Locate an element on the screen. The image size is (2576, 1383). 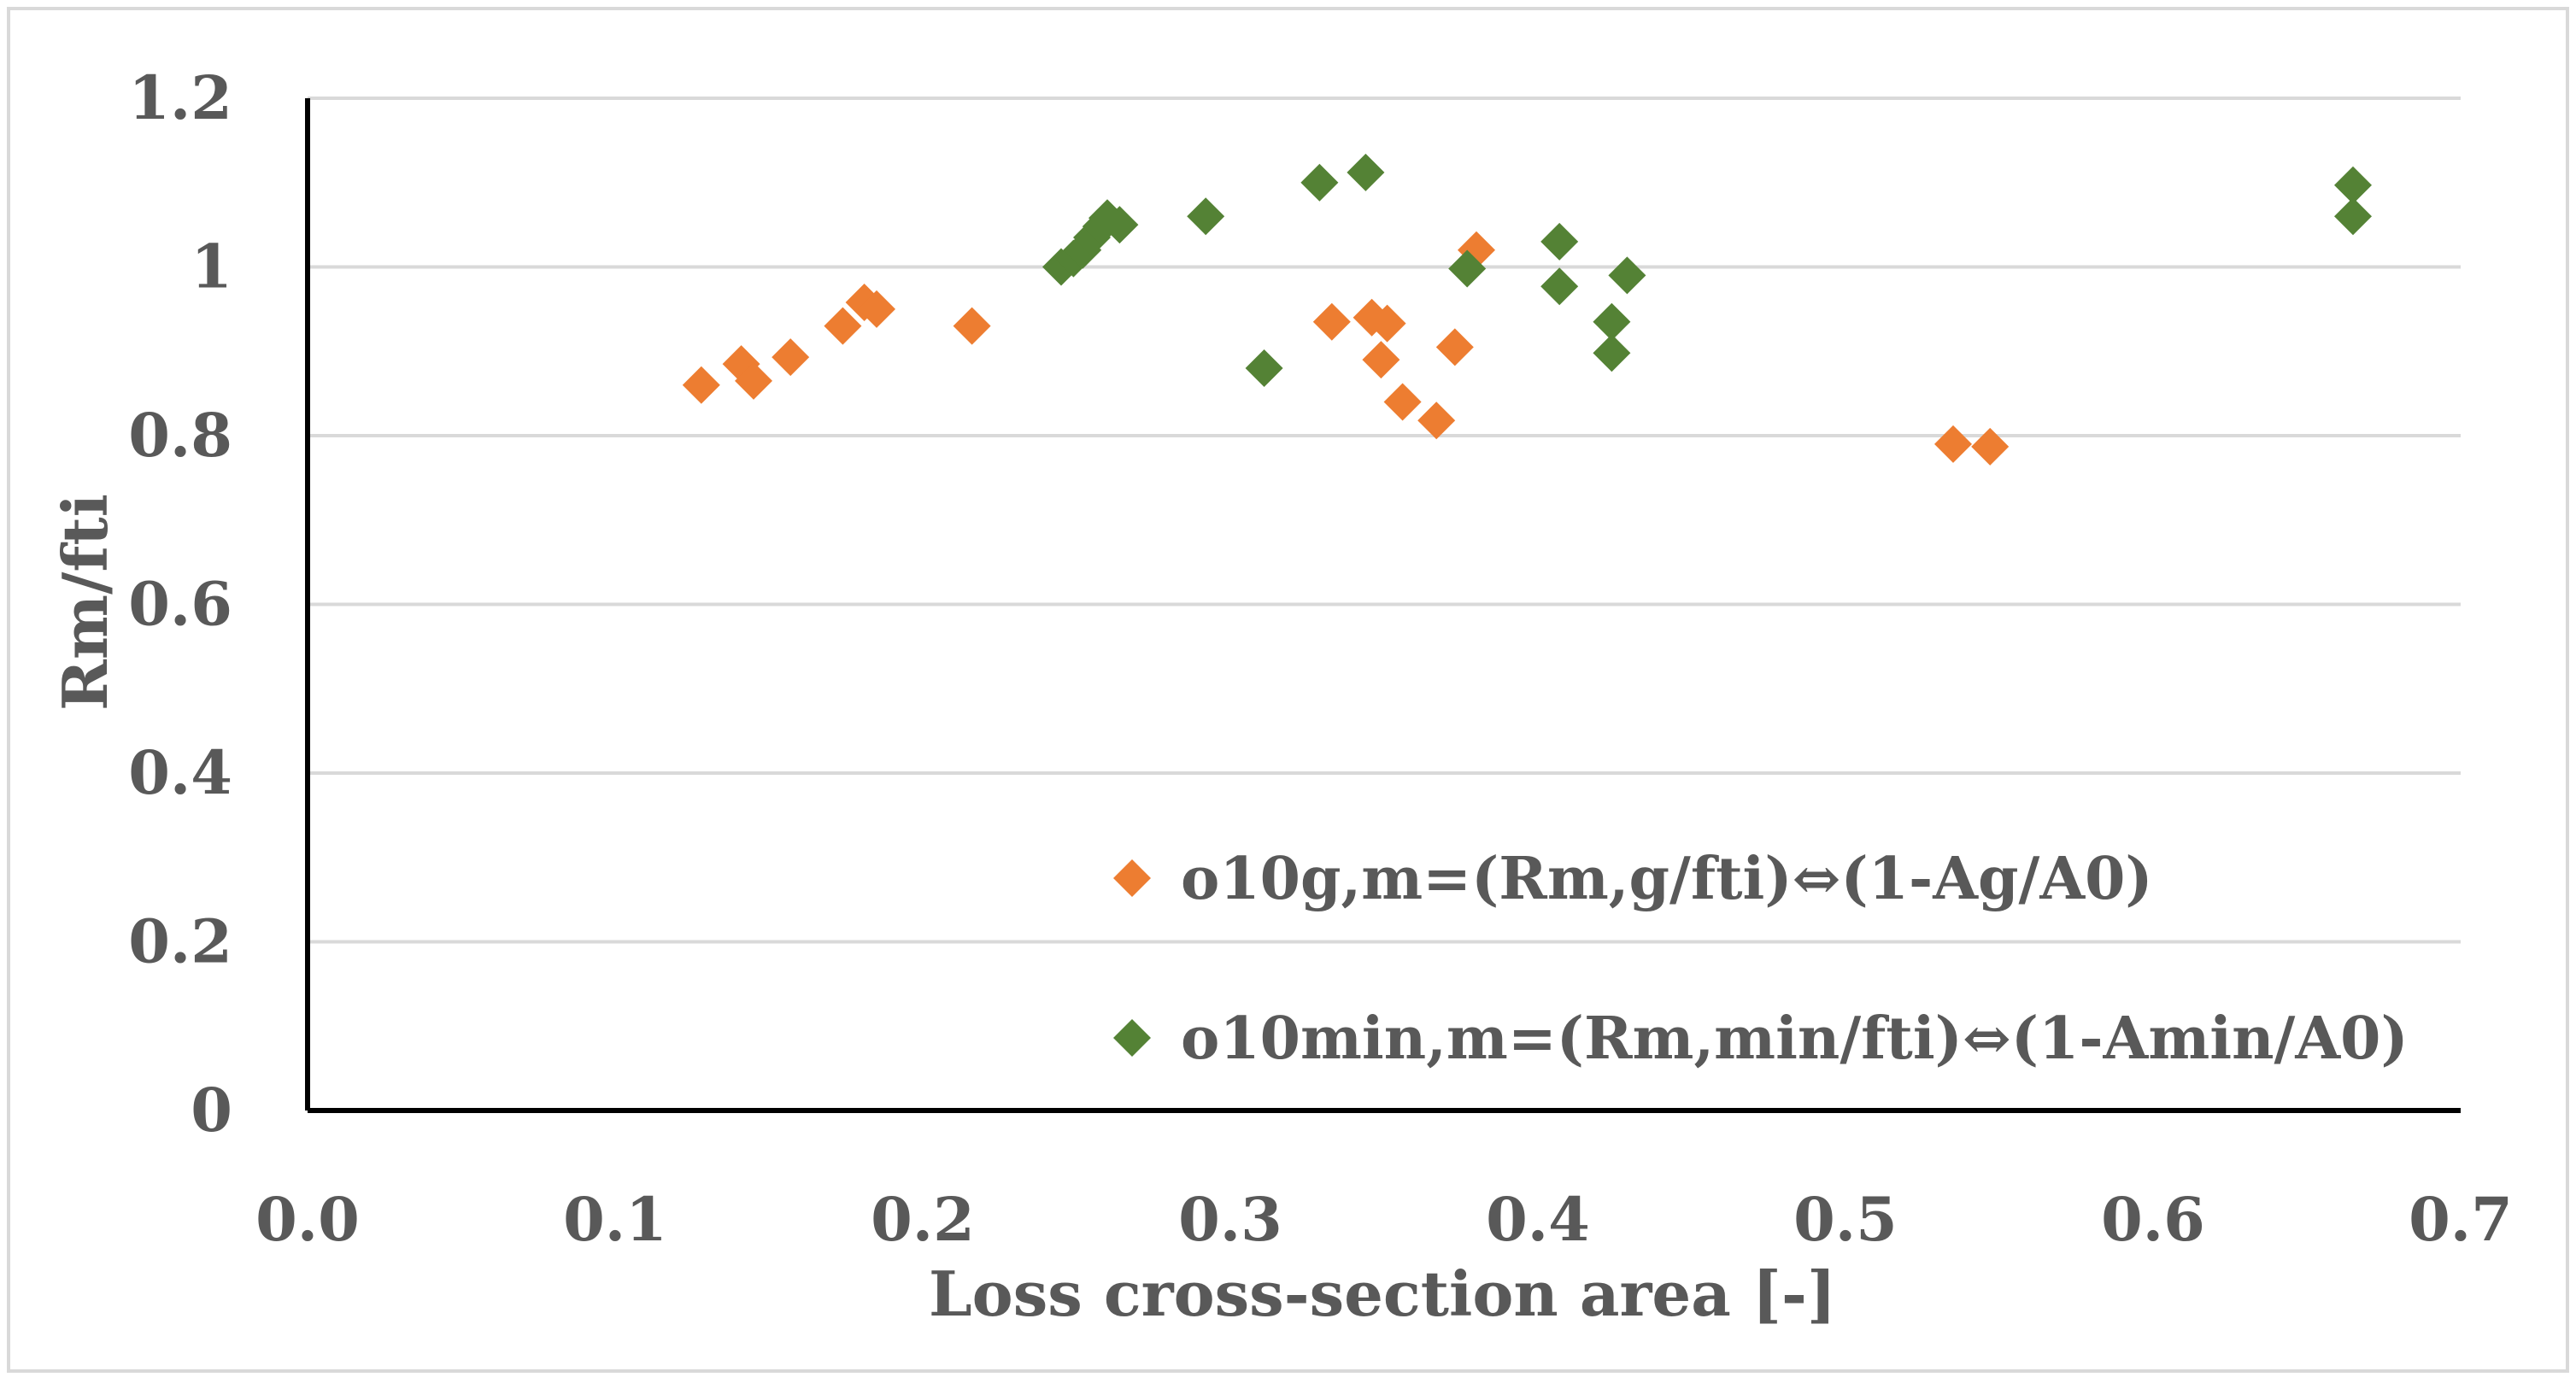
y-tick-label: 0.8 is located at coordinates (180, 435).